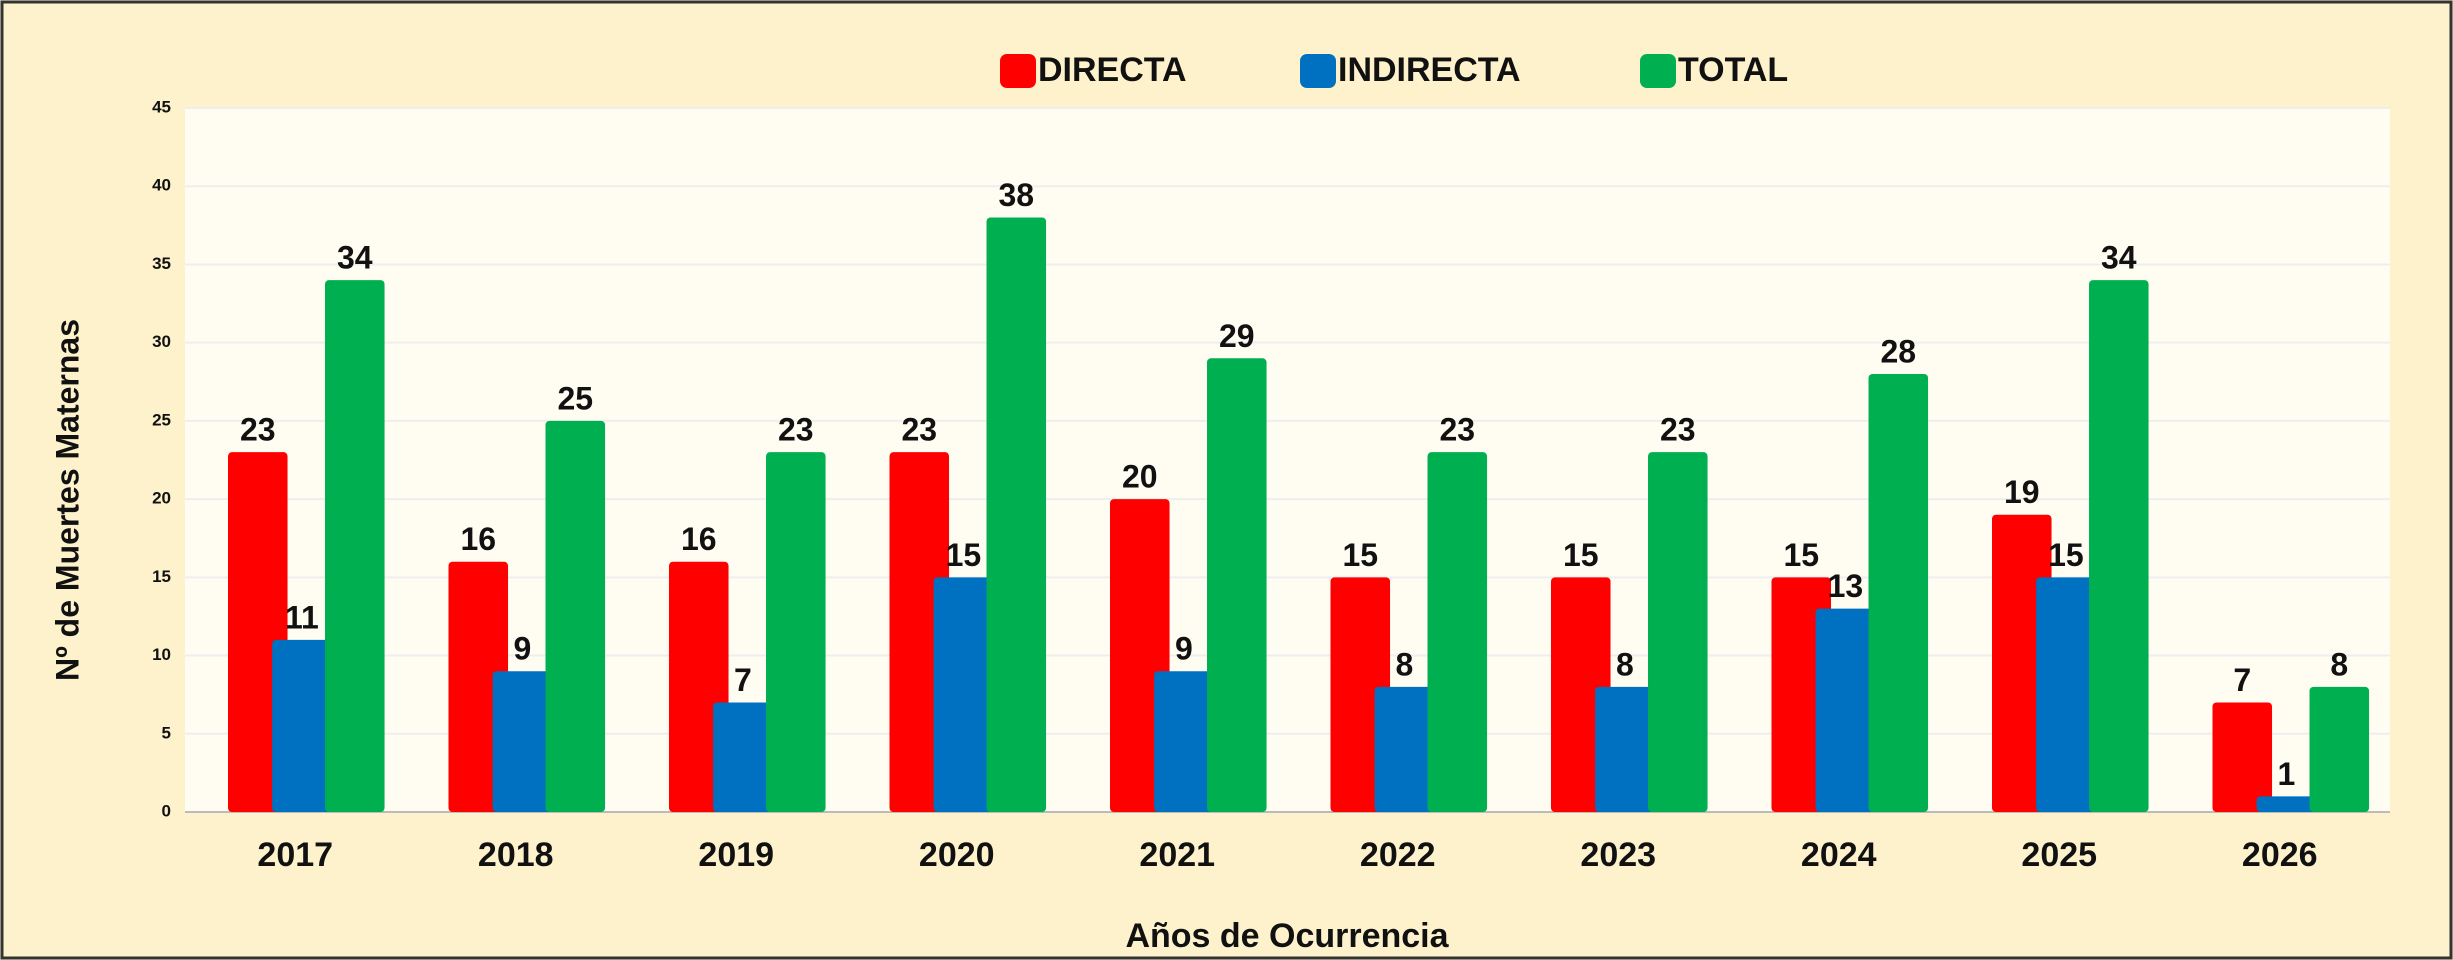 Image resolution: width=2453 pixels, height=960 pixels. Describe the element at coordinates (1140, 477) in the screenshot. I see `value-label: 20` at that location.